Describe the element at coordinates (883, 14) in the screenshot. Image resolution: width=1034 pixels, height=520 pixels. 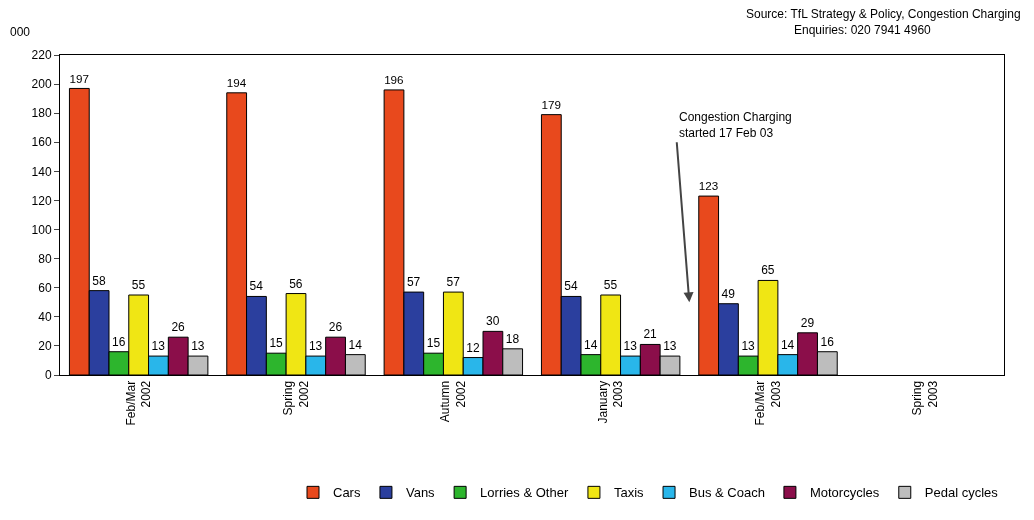
I see `source-note: Source: TfL Strategy & Policy, Congestion Charging` at that location.